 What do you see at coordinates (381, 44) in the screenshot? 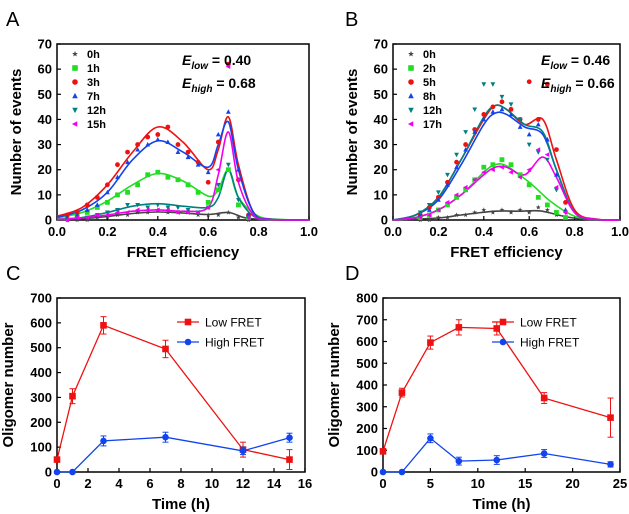
I see `y-tick-label: 70` at bounding box center [381, 44].